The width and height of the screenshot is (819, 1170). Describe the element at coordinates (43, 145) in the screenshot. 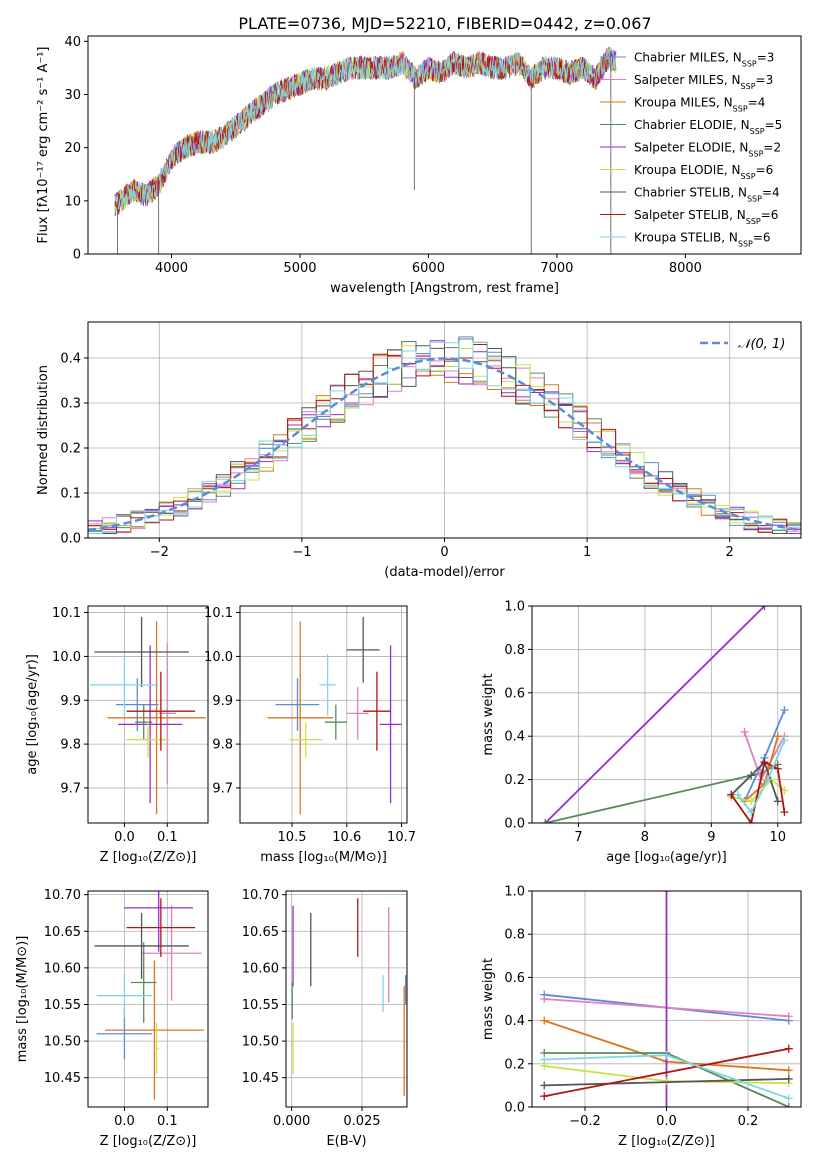

I see `y-axis-label: Flux [fλ10⁻¹⁷ erg cm⁻² s⁻¹ A⁻¹]` at that location.